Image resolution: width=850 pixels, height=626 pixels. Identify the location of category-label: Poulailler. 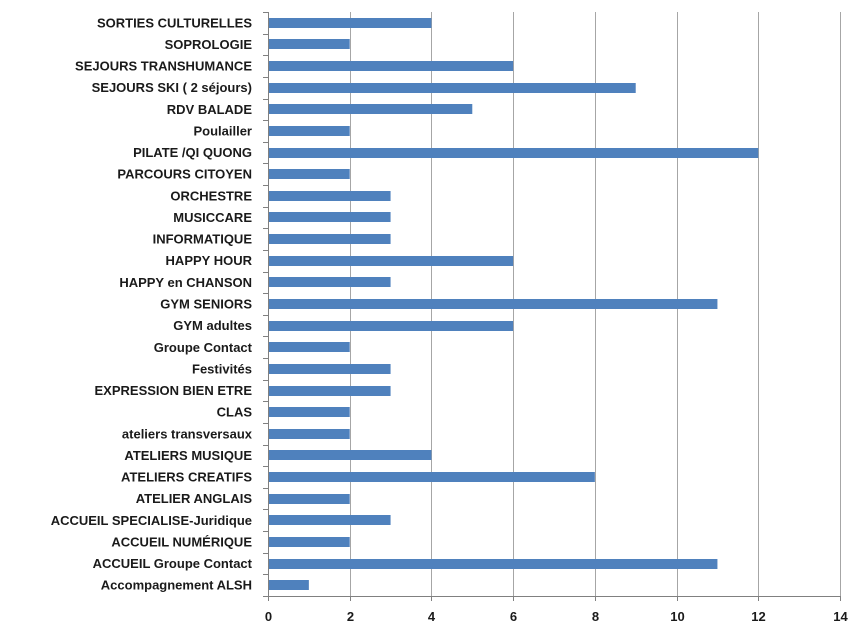
(222, 130).